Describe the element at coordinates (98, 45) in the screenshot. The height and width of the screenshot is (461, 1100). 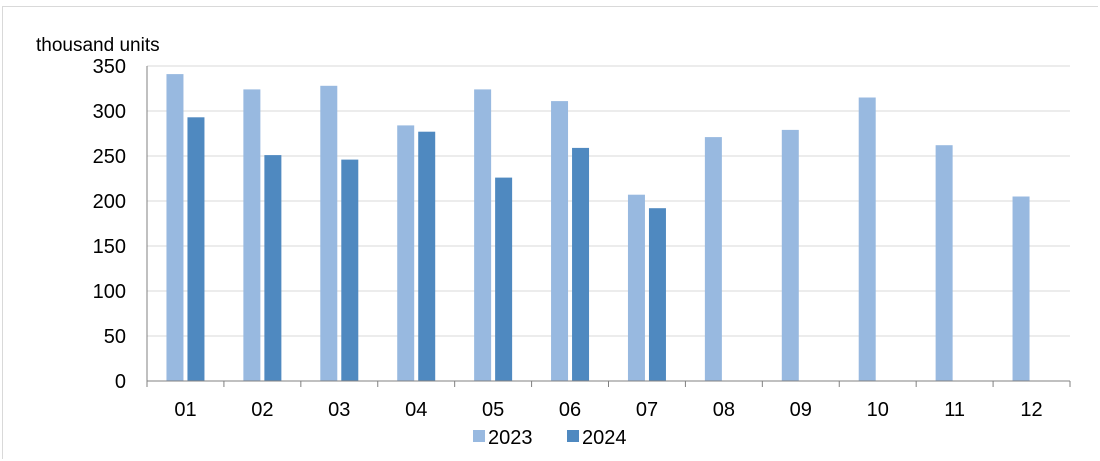
I see `unit-label: thousand units` at that location.